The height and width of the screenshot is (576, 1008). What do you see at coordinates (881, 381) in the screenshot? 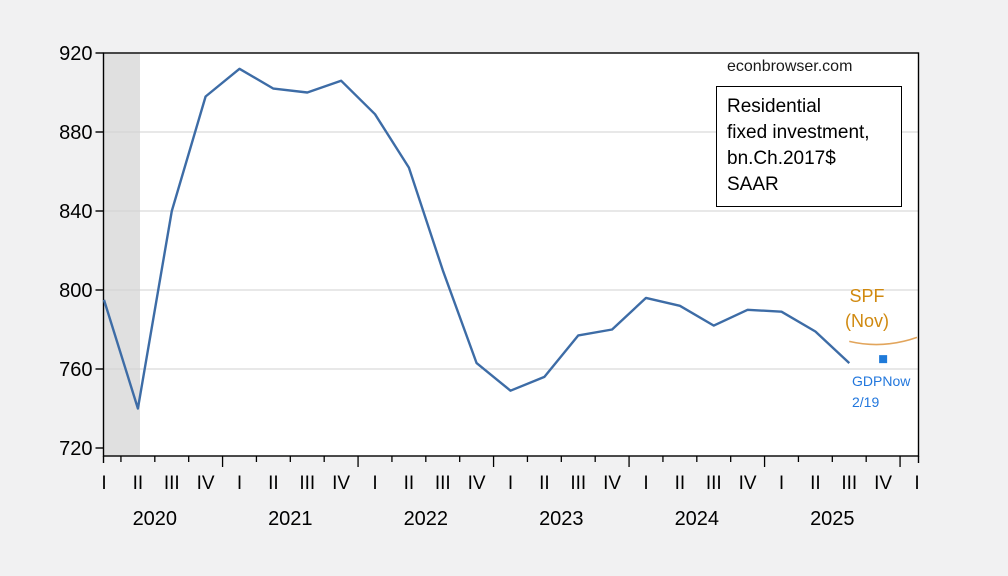
I see `gdpnow-label-line1: GDPNow` at bounding box center [881, 381].